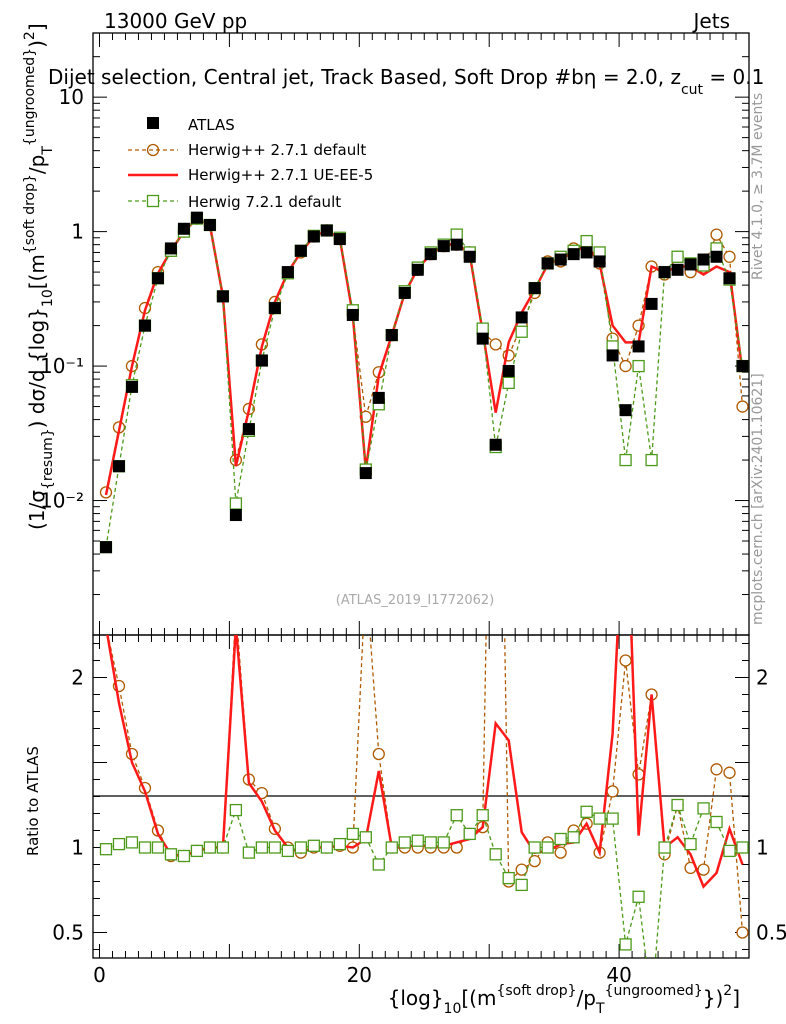 The width and height of the screenshot is (786, 1024). I want to click on ratio-y-axis-label: Ratio to ATLAS, so click(33, 801).